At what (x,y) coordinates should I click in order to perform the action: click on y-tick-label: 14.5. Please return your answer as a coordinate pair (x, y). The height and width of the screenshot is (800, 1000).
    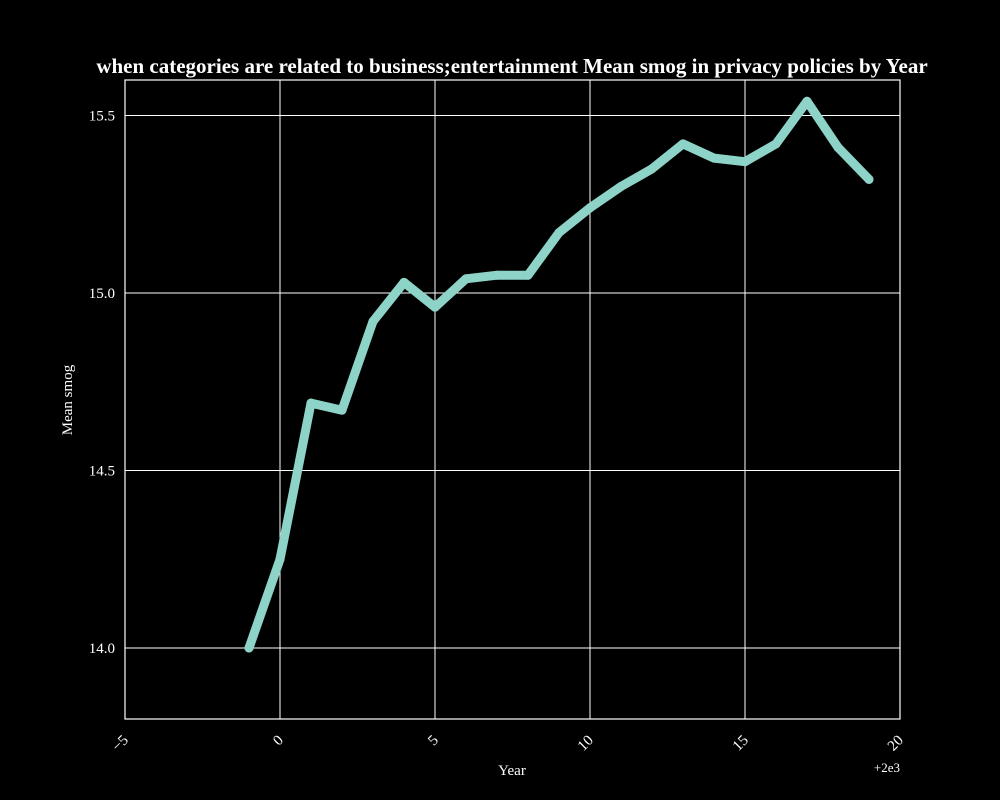
    Looking at the image, I should click on (102, 472).